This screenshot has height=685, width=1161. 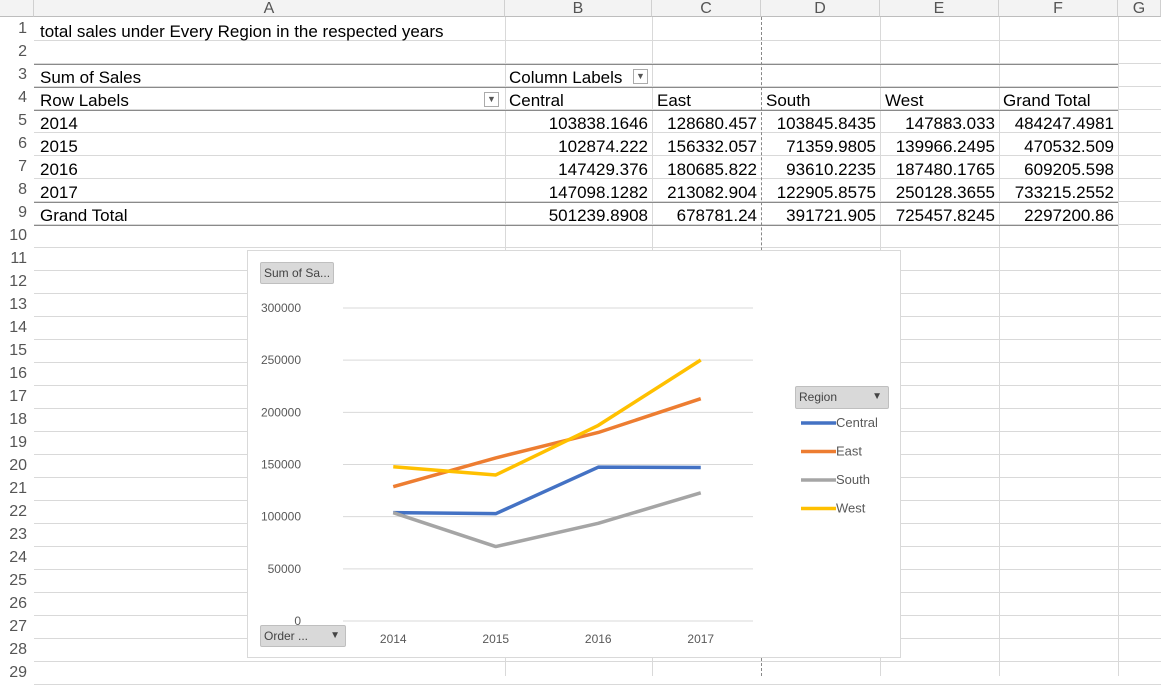 I want to click on pivot-value-cell: 139966.2495, so click(x=945, y=146).